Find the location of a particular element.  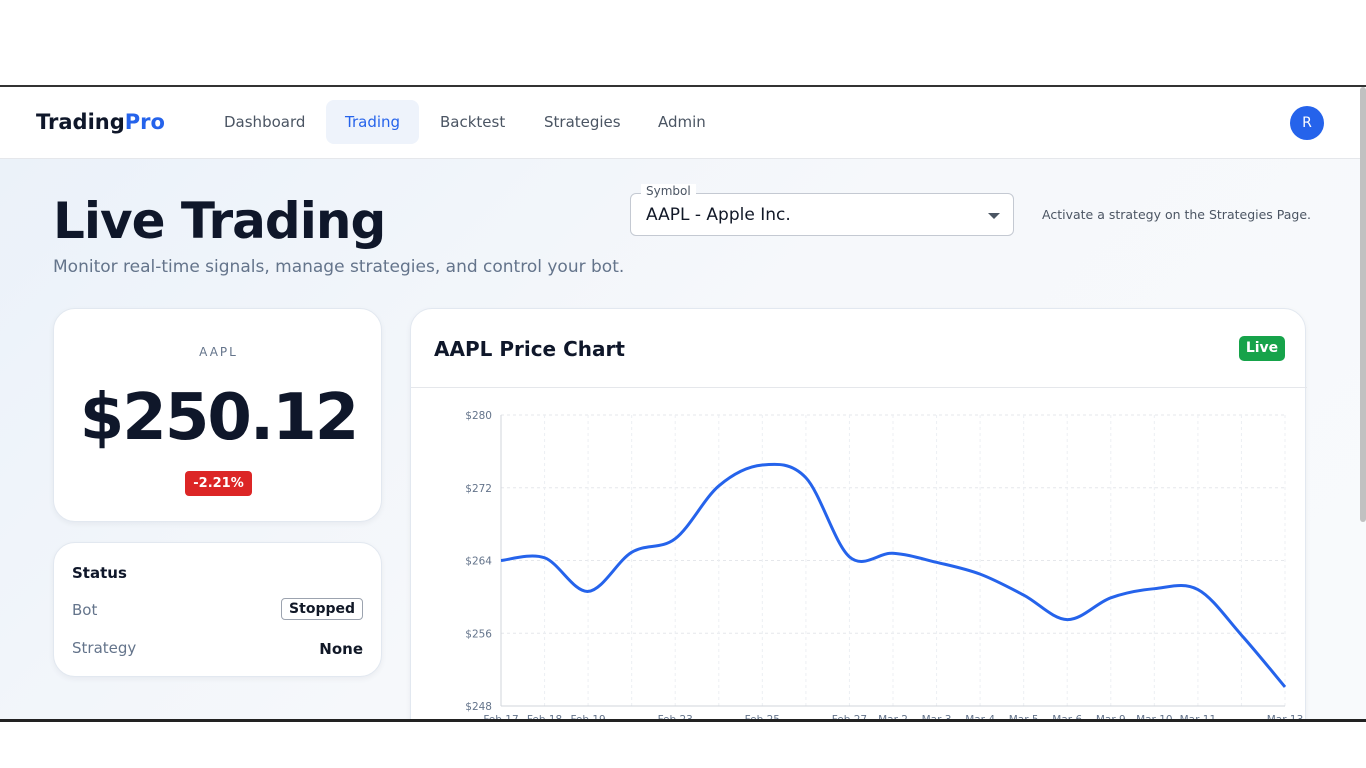

quote-card: AAPL $250.12 -2.21% is located at coordinates (217, 415).